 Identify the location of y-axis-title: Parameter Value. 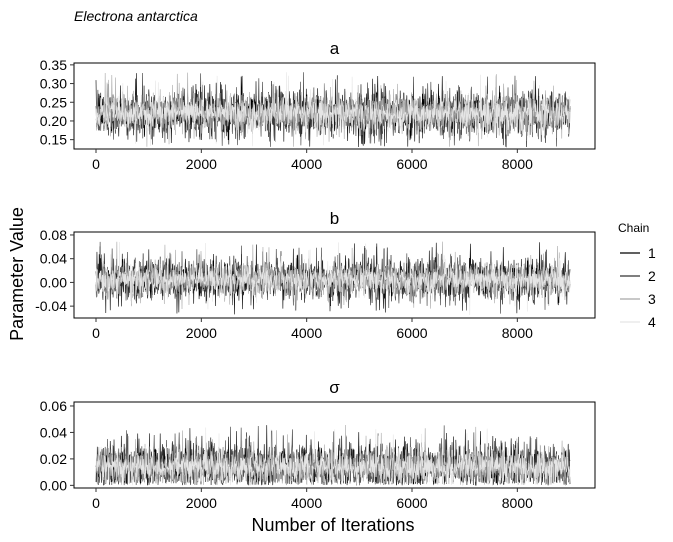
(17, 274).